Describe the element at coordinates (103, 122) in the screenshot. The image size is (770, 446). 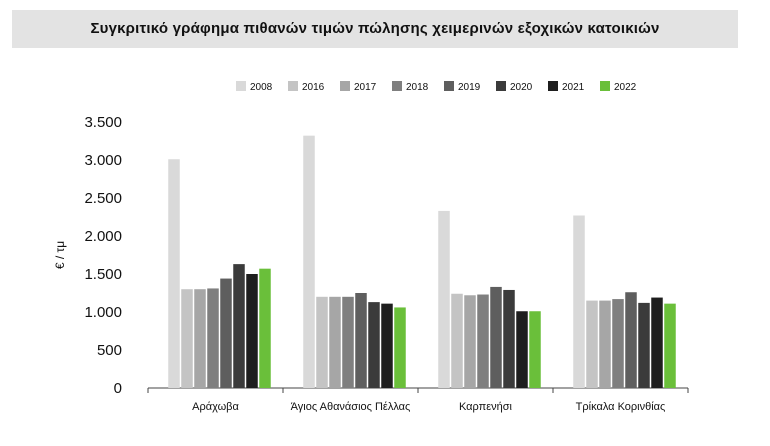
I see `y-tick-label: 3.500` at that location.